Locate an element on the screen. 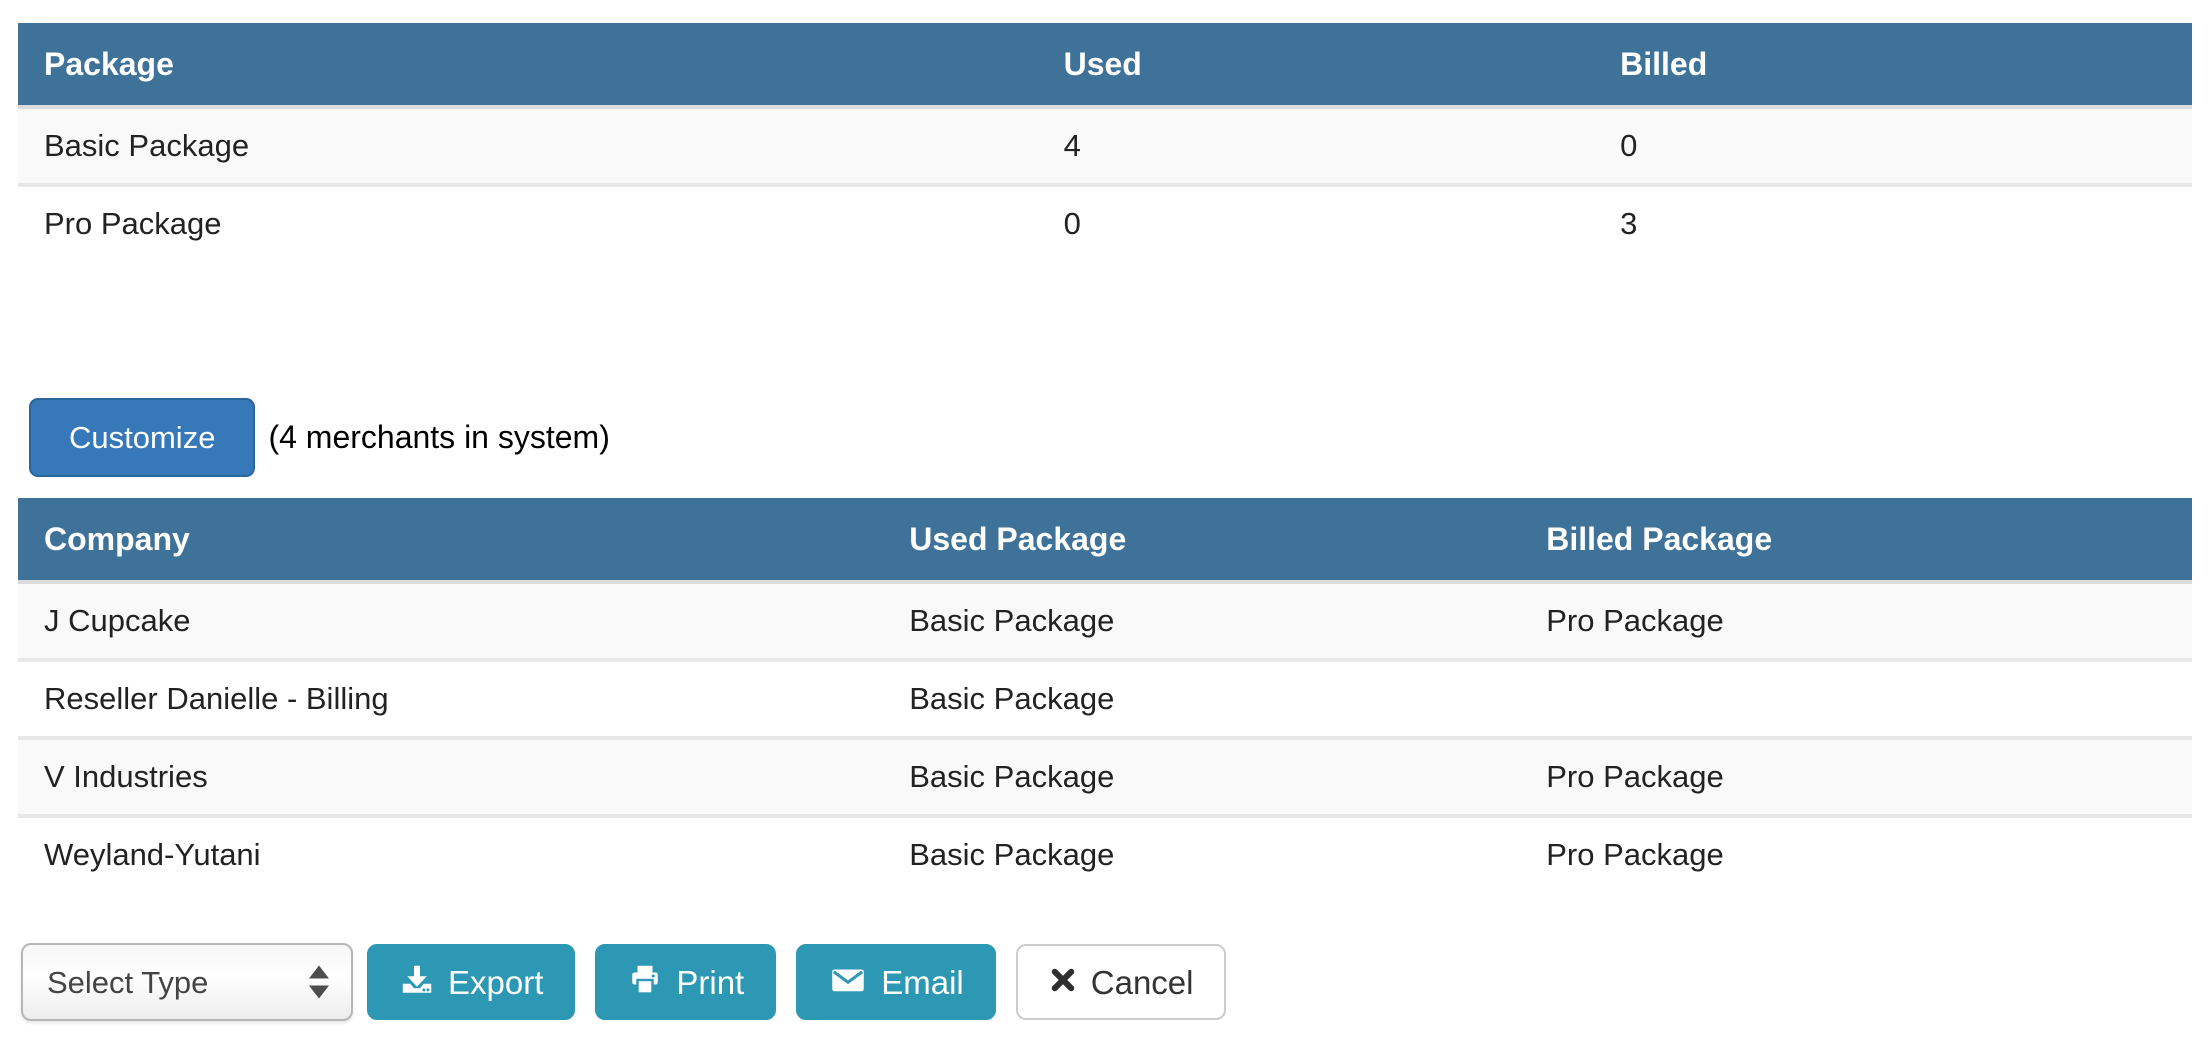 Image resolution: width=2210 pixels, height=1050 pixels. cancel-button-label: Cancel is located at coordinates (1142, 982).